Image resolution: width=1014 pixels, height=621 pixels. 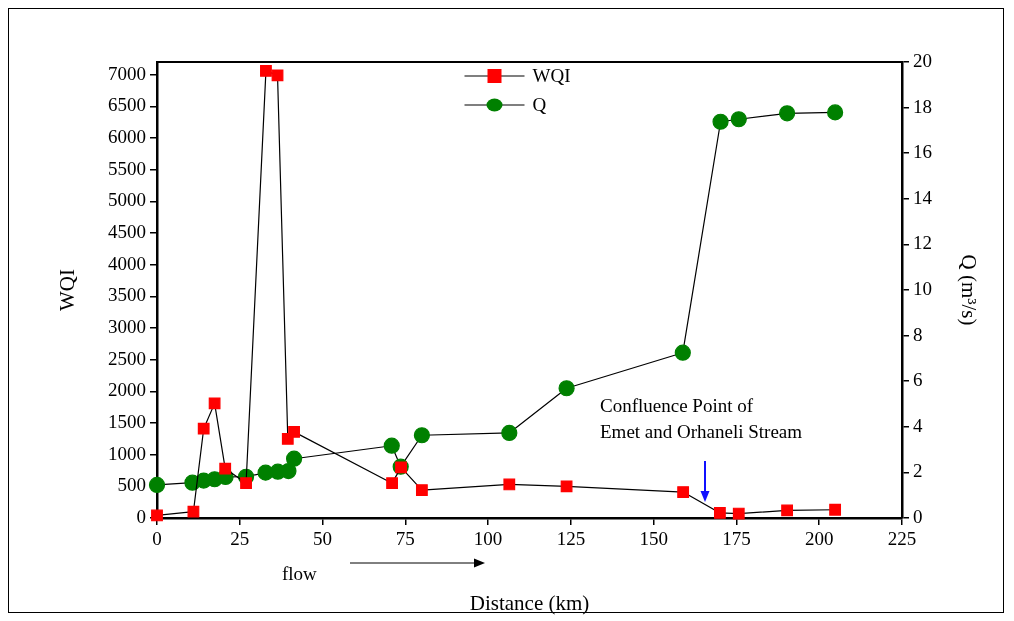 What do you see at coordinates (922, 106) in the screenshot?
I see `y2-tick-label: 18` at bounding box center [922, 106].